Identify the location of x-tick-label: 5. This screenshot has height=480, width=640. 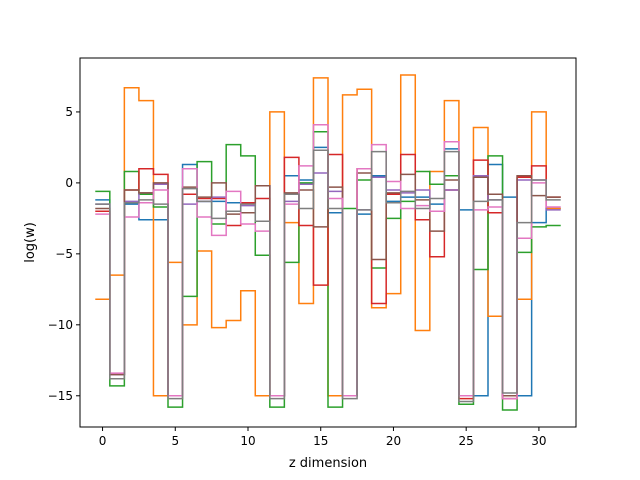
(175, 441).